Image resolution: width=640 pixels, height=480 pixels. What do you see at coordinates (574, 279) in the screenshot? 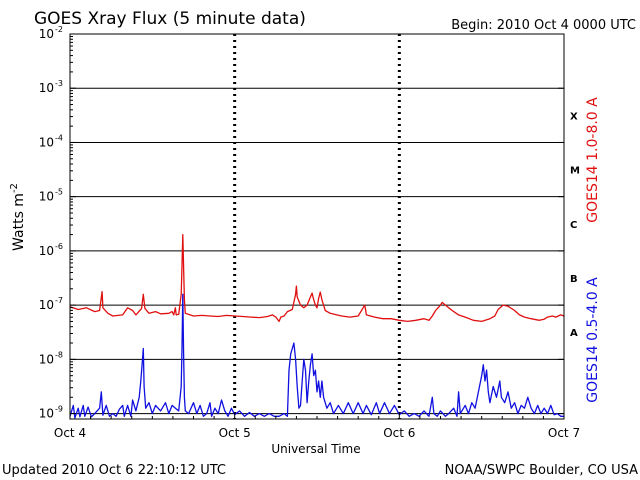
I see `flare-class-B: B` at bounding box center [574, 279].